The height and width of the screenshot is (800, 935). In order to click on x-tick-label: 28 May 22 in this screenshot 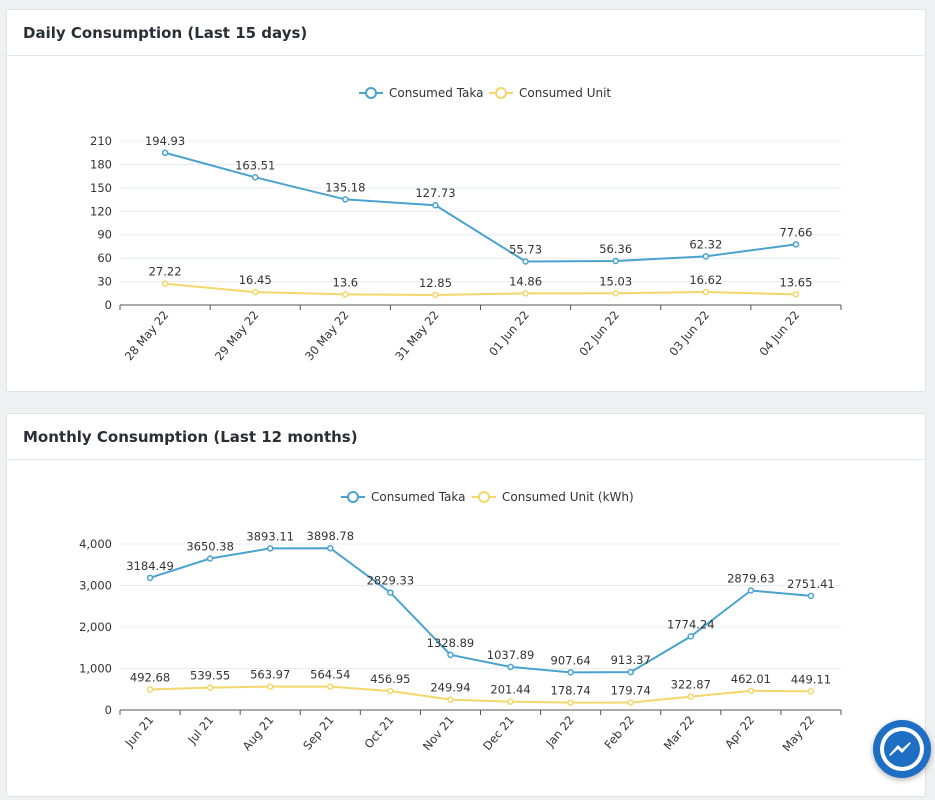, I will do `click(147, 335)`.